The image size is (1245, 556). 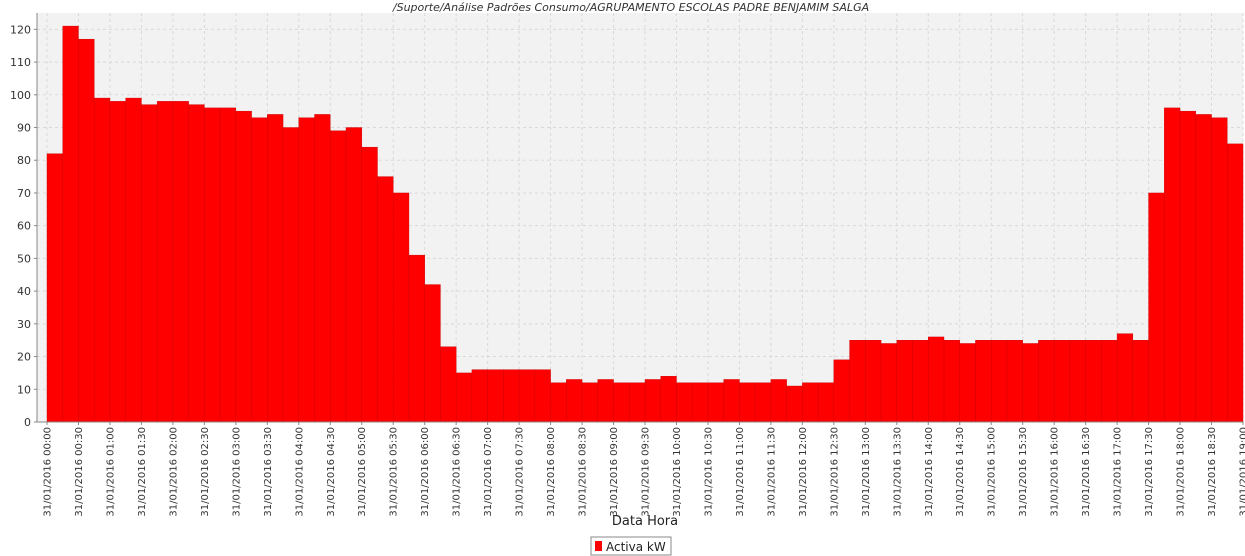 What do you see at coordinates (48, 472) in the screenshot?
I see `x-tick-label: 31/01/2016 00:00` at bounding box center [48, 472].